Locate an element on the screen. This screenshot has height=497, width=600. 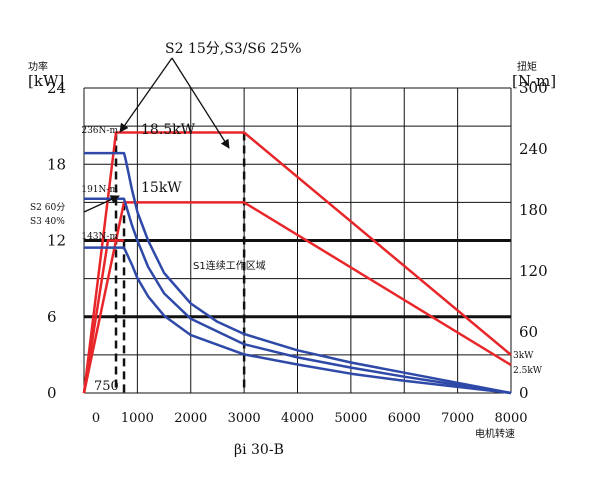
right-unit-label: 扭矩 is located at coordinates (527, 66).